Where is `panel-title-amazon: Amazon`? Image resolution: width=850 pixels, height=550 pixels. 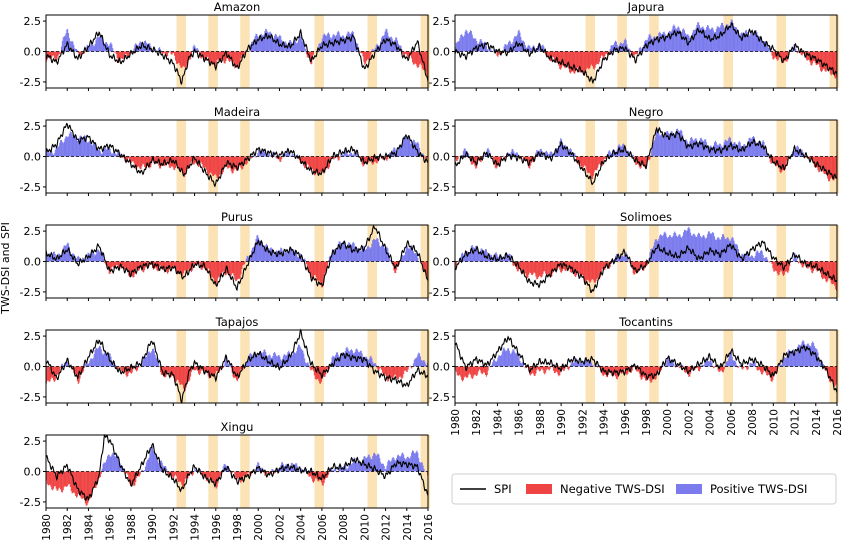
panel-title-amazon: Amazon is located at coordinates (237, 7).